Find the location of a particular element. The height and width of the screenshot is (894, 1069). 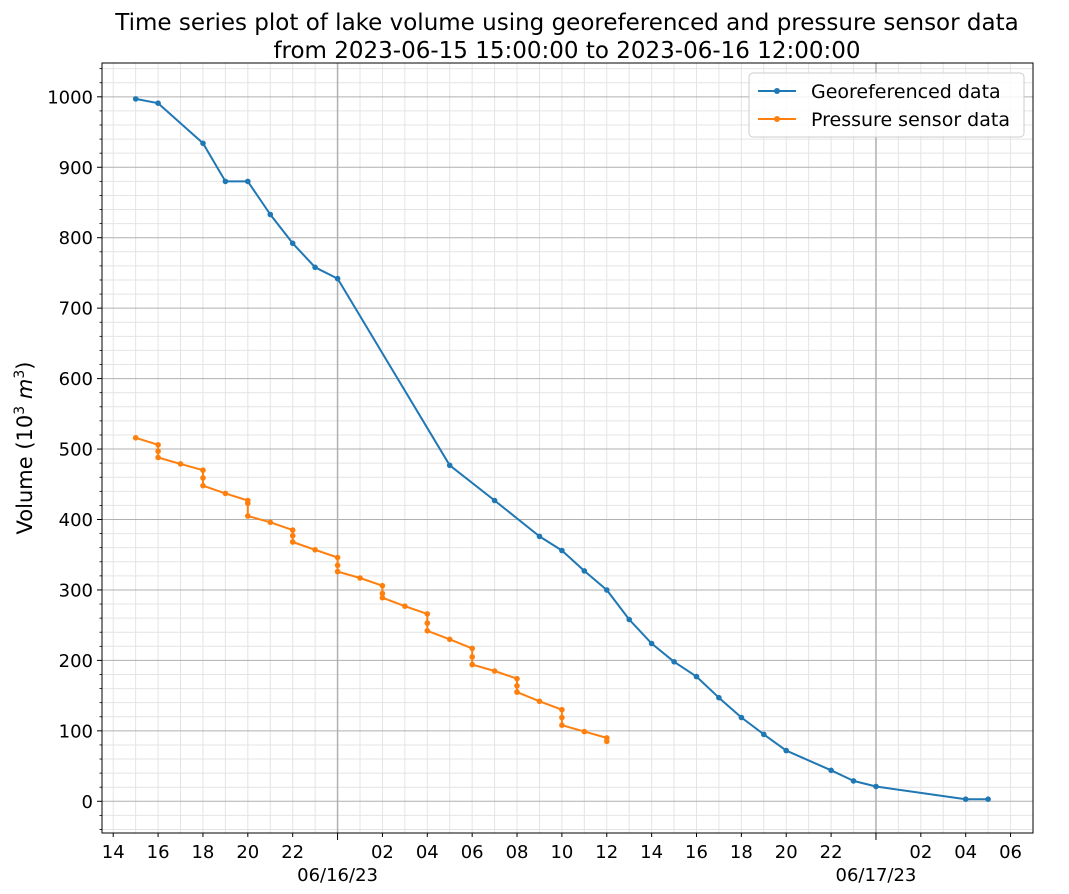

tick-label-y: 200 is located at coordinates (76, 661).